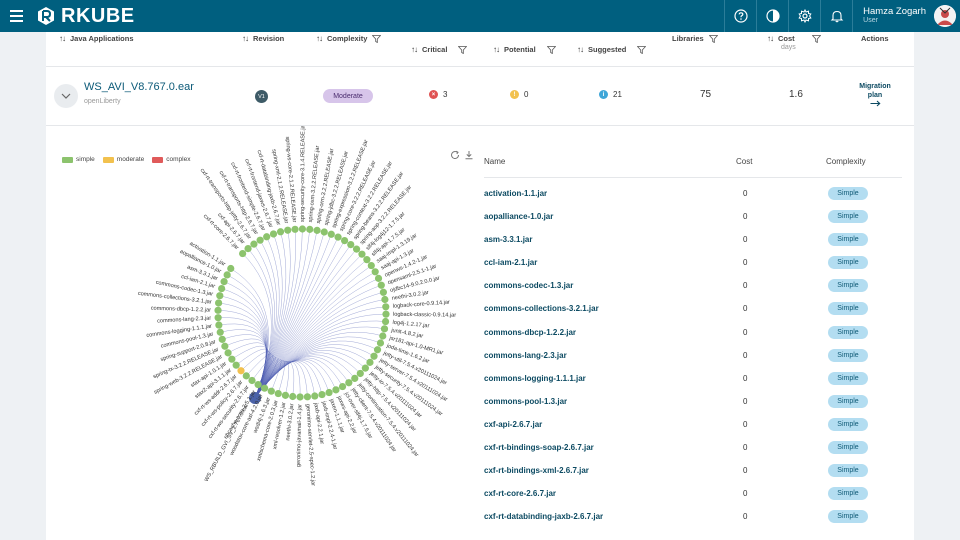 The image size is (960, 540). What do you see at coordinates (263, 38) in the screenshot?
I see `col-revision: ↑↓ Revision` at bounding box center [263, 38].